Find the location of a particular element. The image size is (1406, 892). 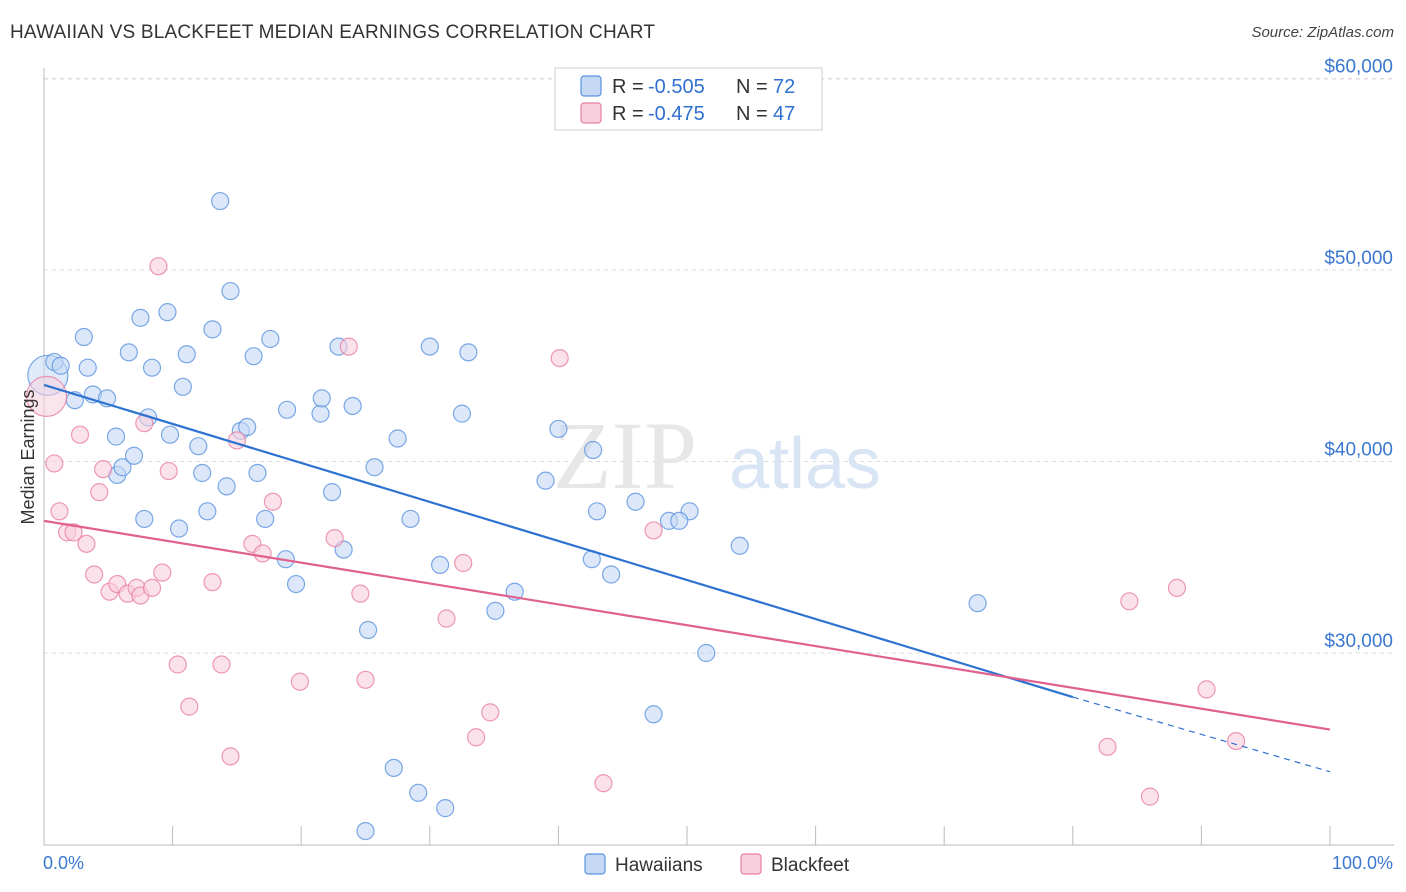

watermark-zip: ZIP is located at coordinates (625, 455).